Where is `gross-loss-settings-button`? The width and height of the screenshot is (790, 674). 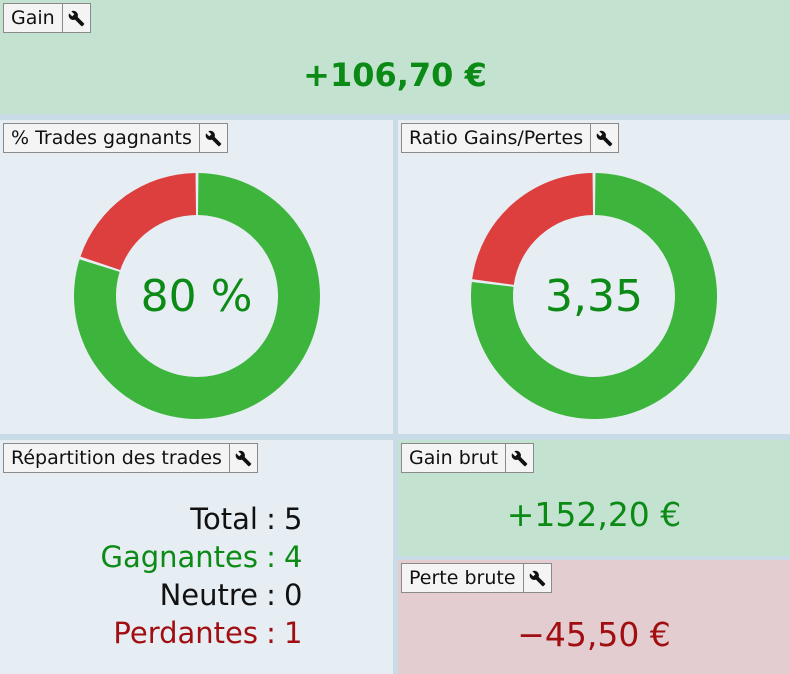 gross-loss-settings-button is located at coordinates (537, 578).